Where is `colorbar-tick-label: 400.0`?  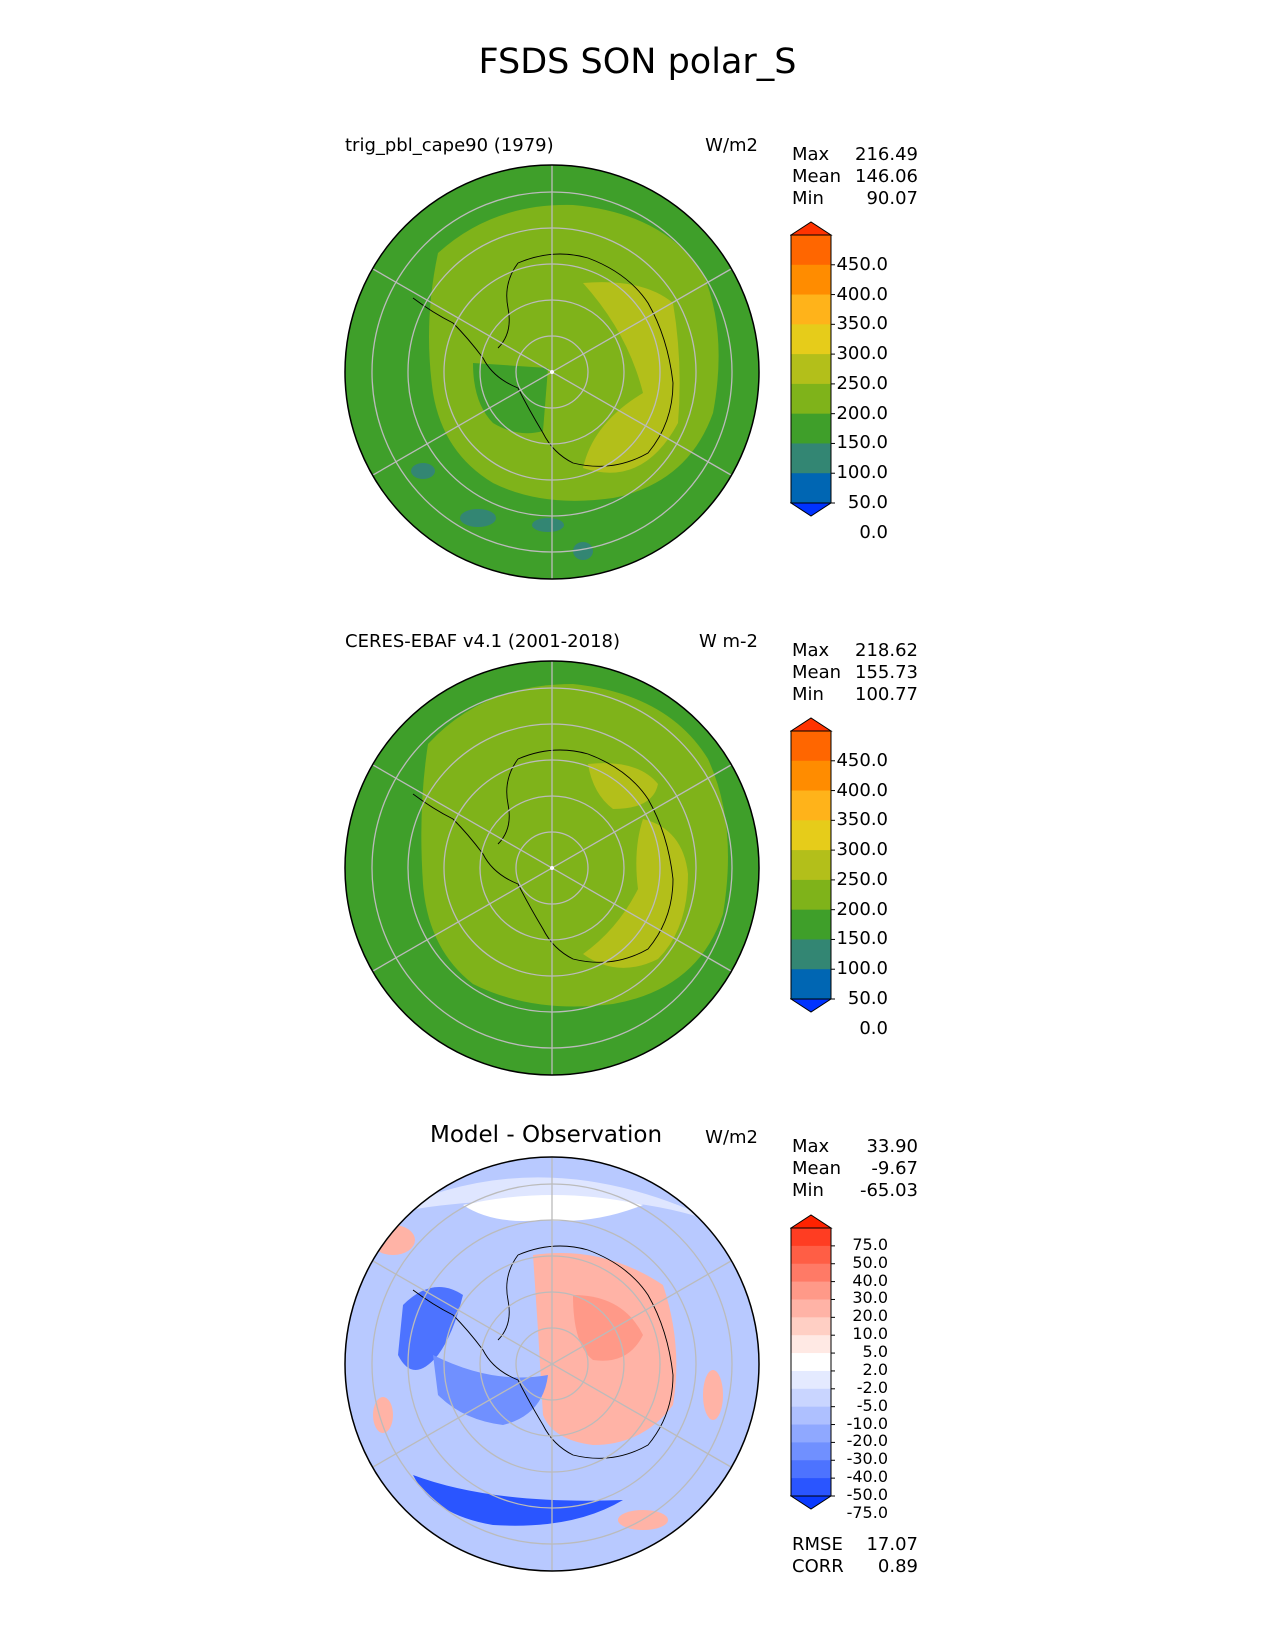
colorbar-tick-label: 400.0 is located at coordinates (862, 790).